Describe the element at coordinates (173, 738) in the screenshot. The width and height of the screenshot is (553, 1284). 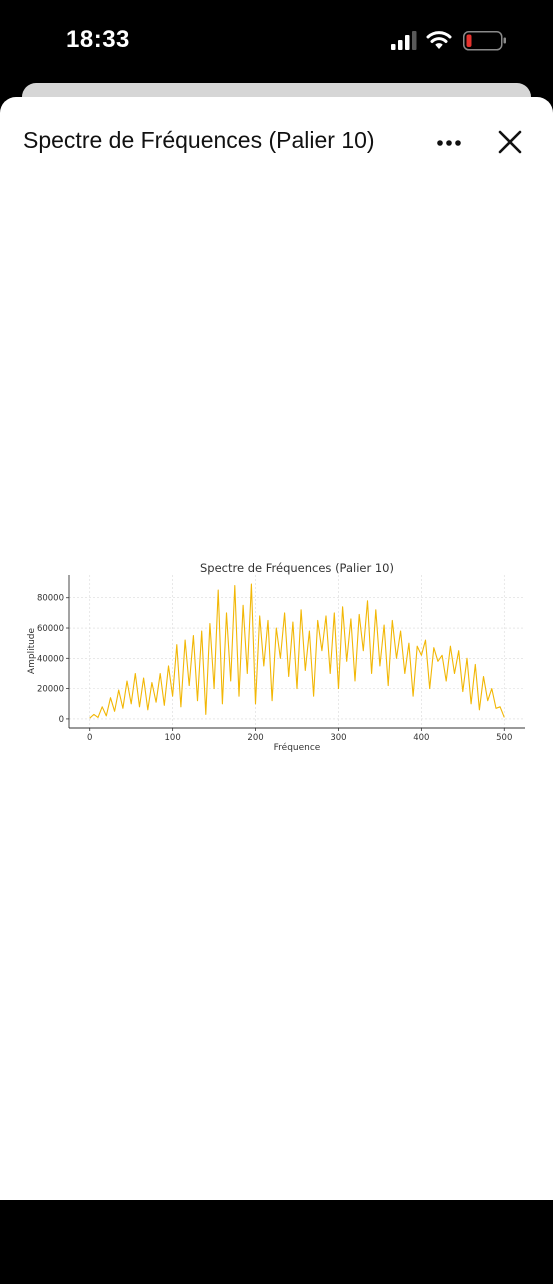
I see `x-tick-label: 100` at that location.